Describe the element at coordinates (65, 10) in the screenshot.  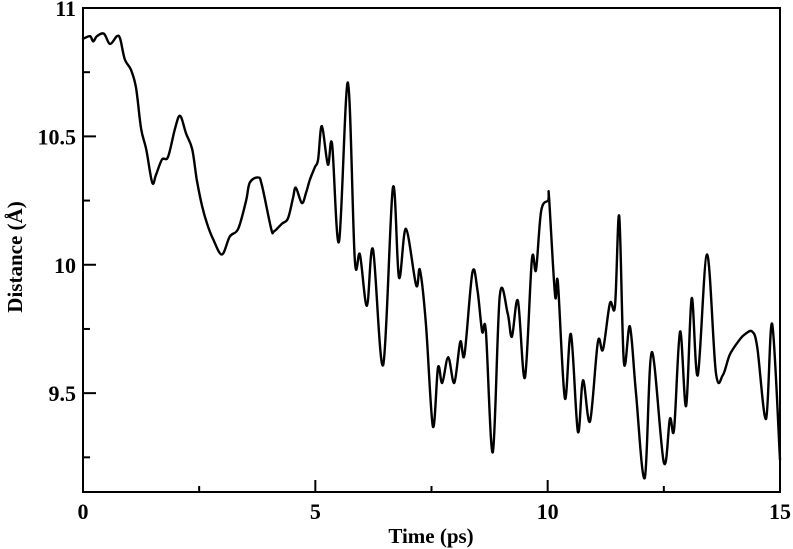
I see `y-tick-label: 11` at that location.